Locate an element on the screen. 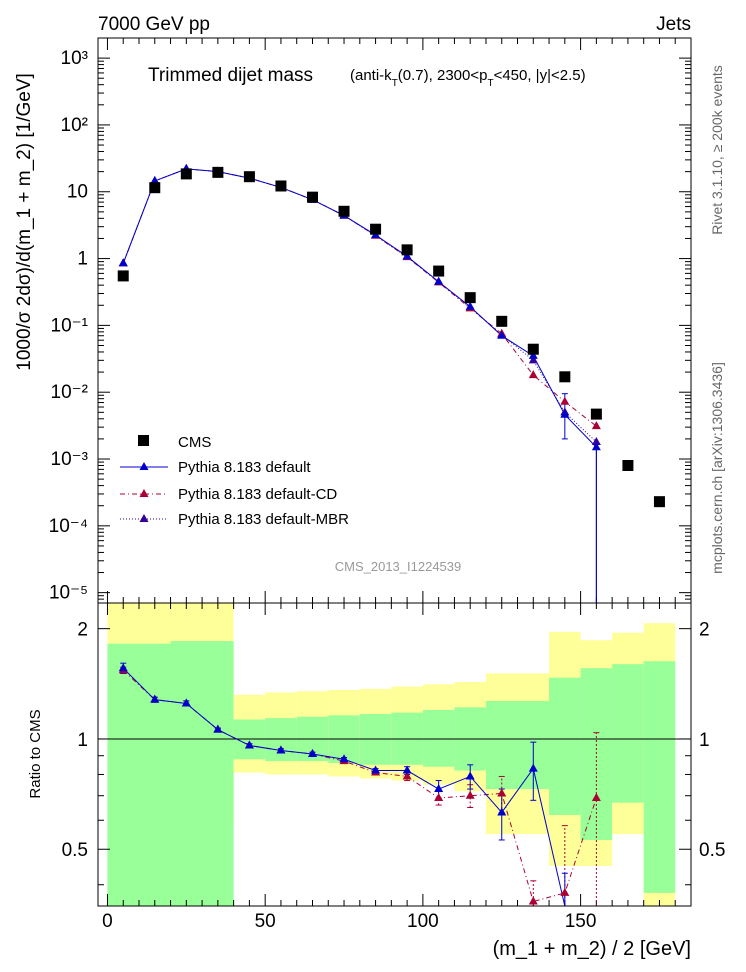  plot-title-detail: (anti-kT(0.7), 2300<pT<450, |y|<2.5) is located at coordinates (468, 78).